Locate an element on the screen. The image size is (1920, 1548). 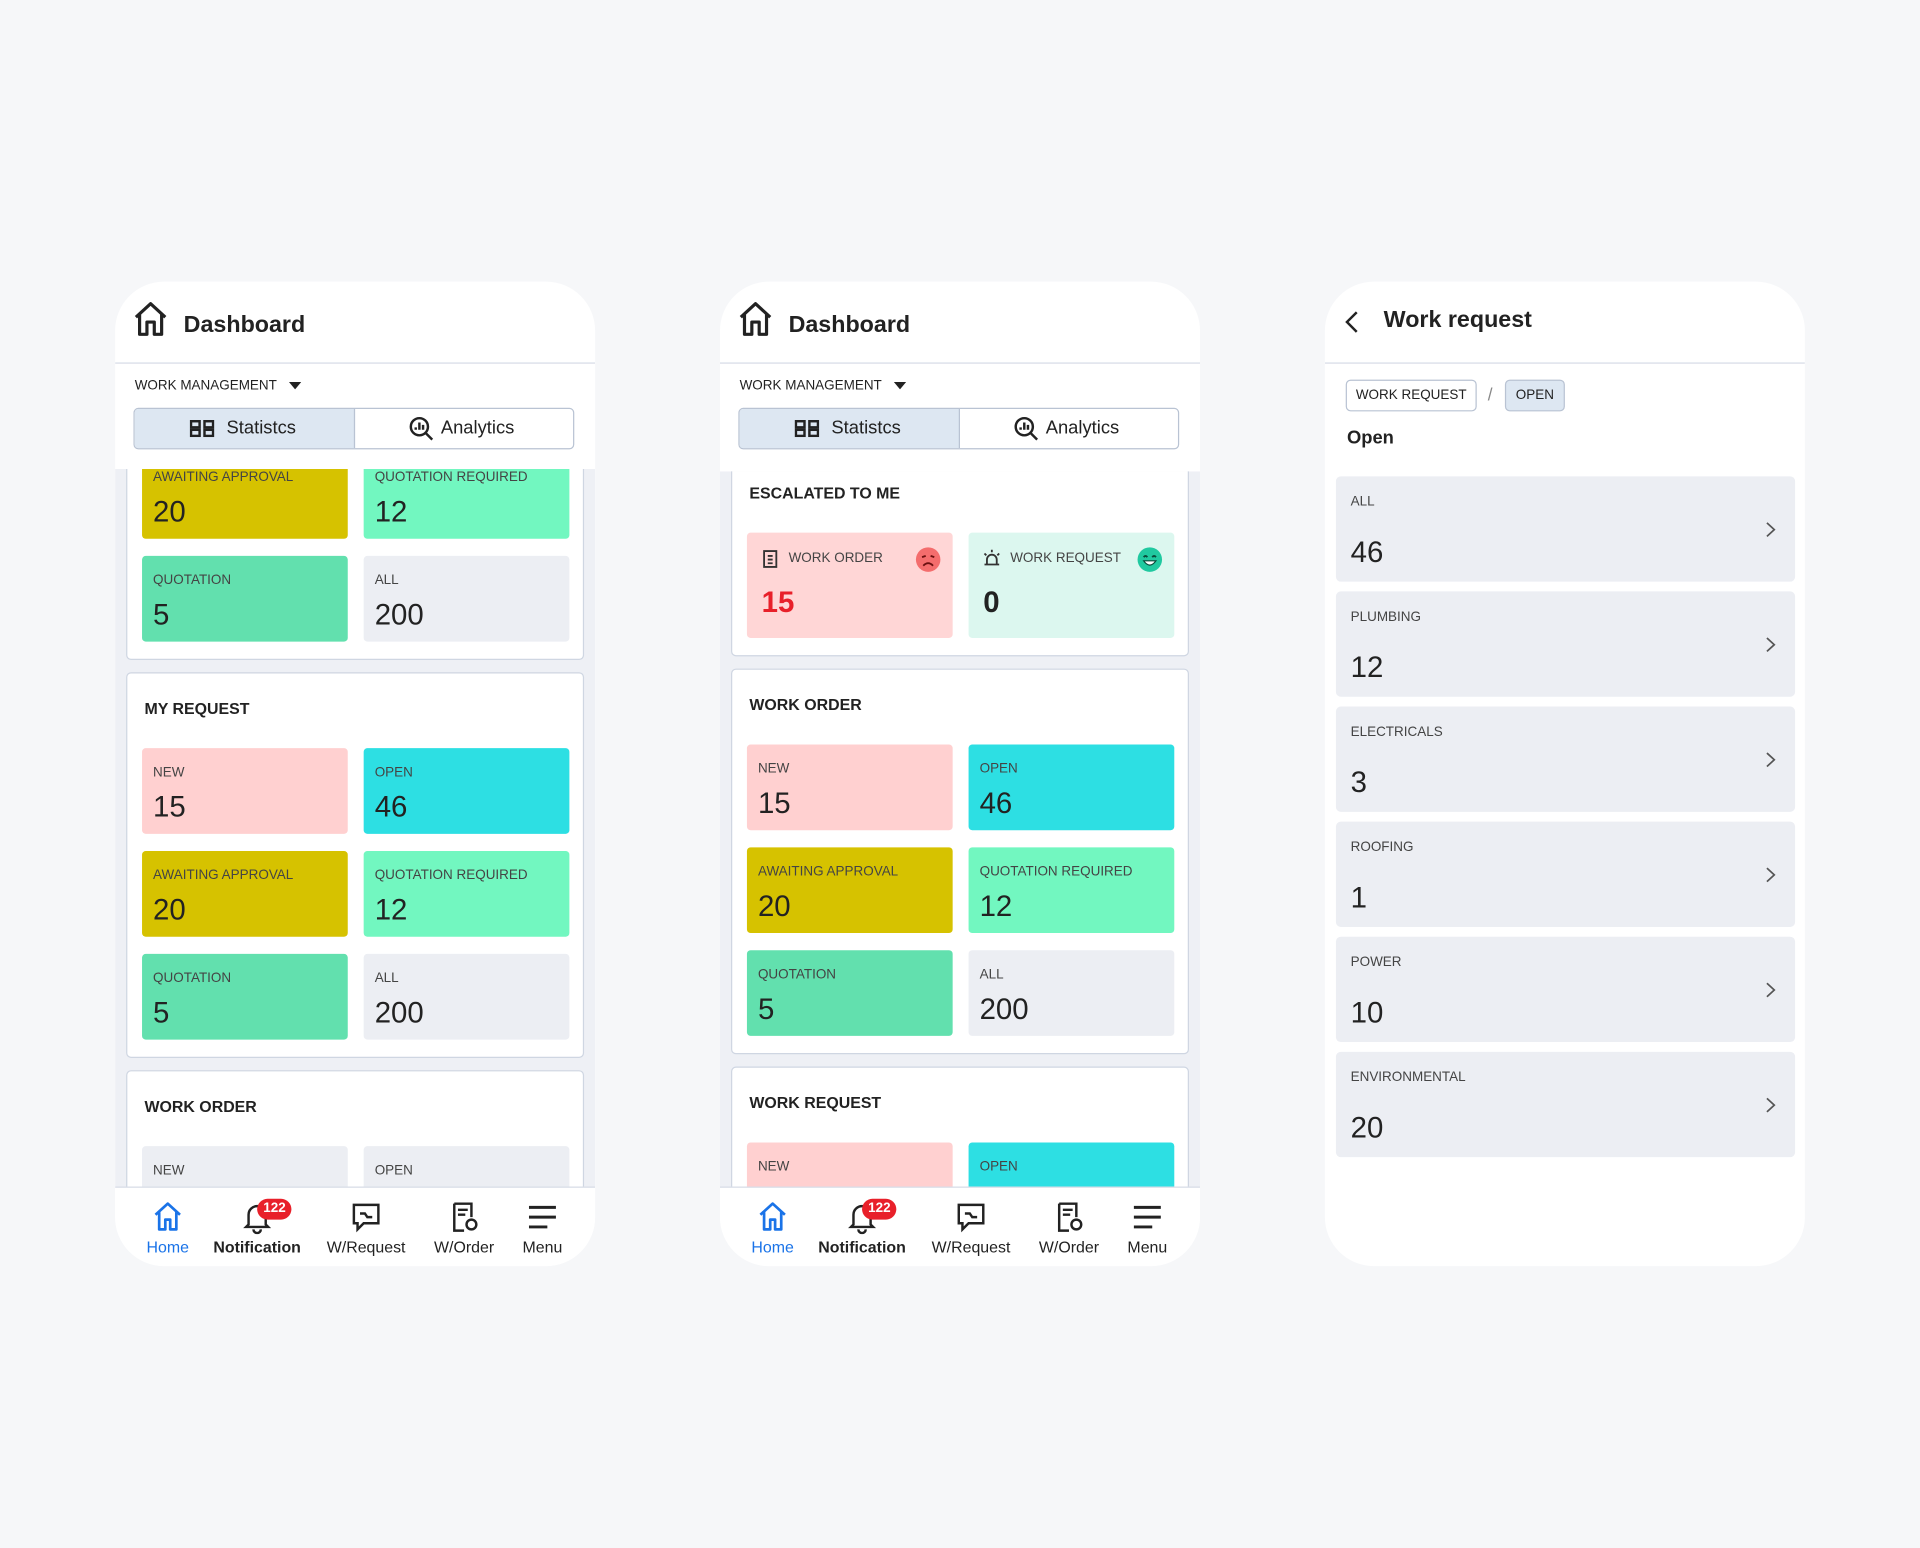
item-label: PLUMBING is located at coordinates (1385, 617).